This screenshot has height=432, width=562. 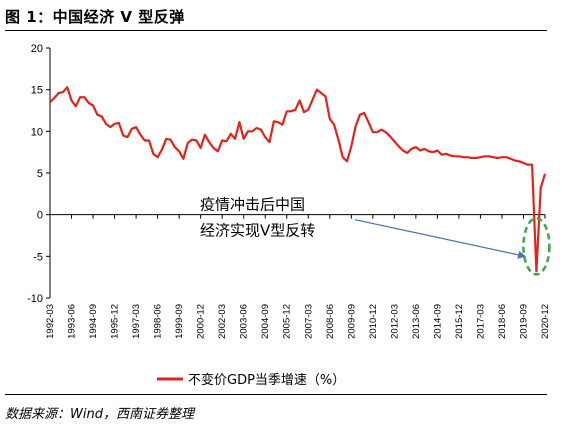 I want to click on figure-title: 图 1：中国经济 V 型反弹, so click(x=95, y=17).